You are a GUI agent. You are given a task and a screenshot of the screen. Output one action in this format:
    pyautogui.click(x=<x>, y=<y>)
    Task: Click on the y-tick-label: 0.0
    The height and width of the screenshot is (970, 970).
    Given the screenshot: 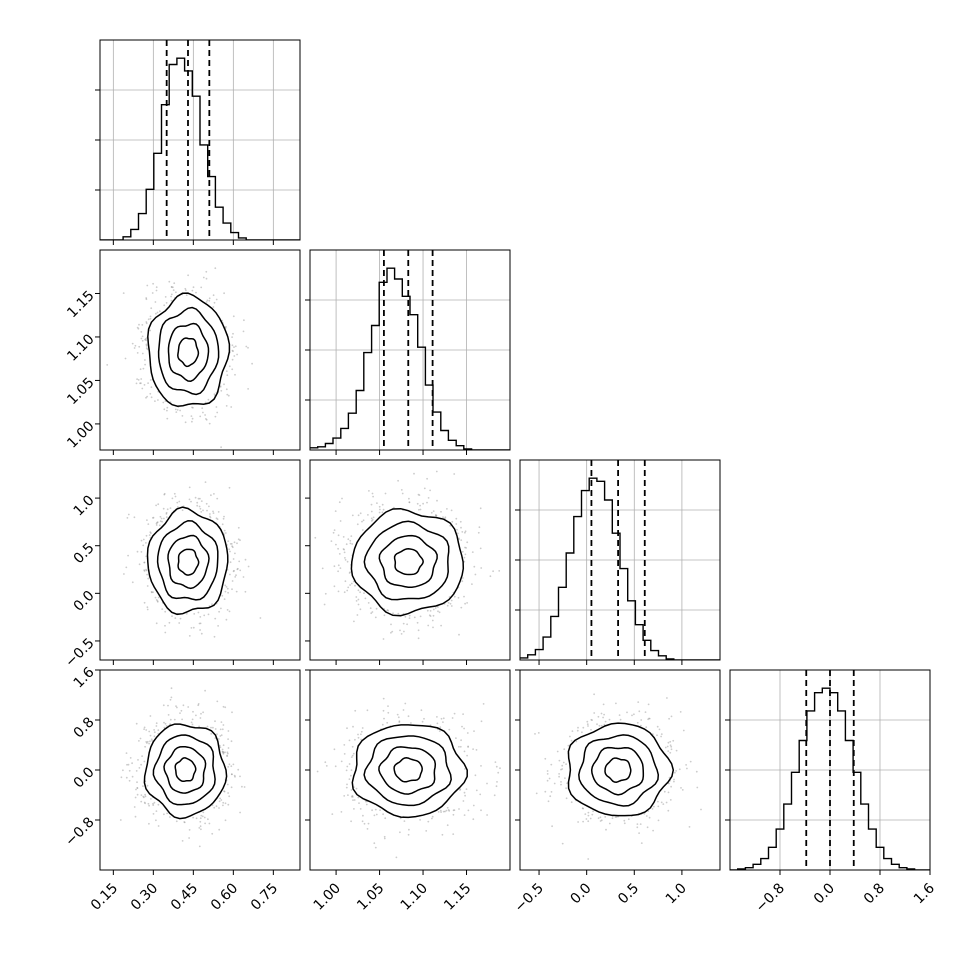 What is the action you would take?
    pyautogui.click(x=84, y=777)
    